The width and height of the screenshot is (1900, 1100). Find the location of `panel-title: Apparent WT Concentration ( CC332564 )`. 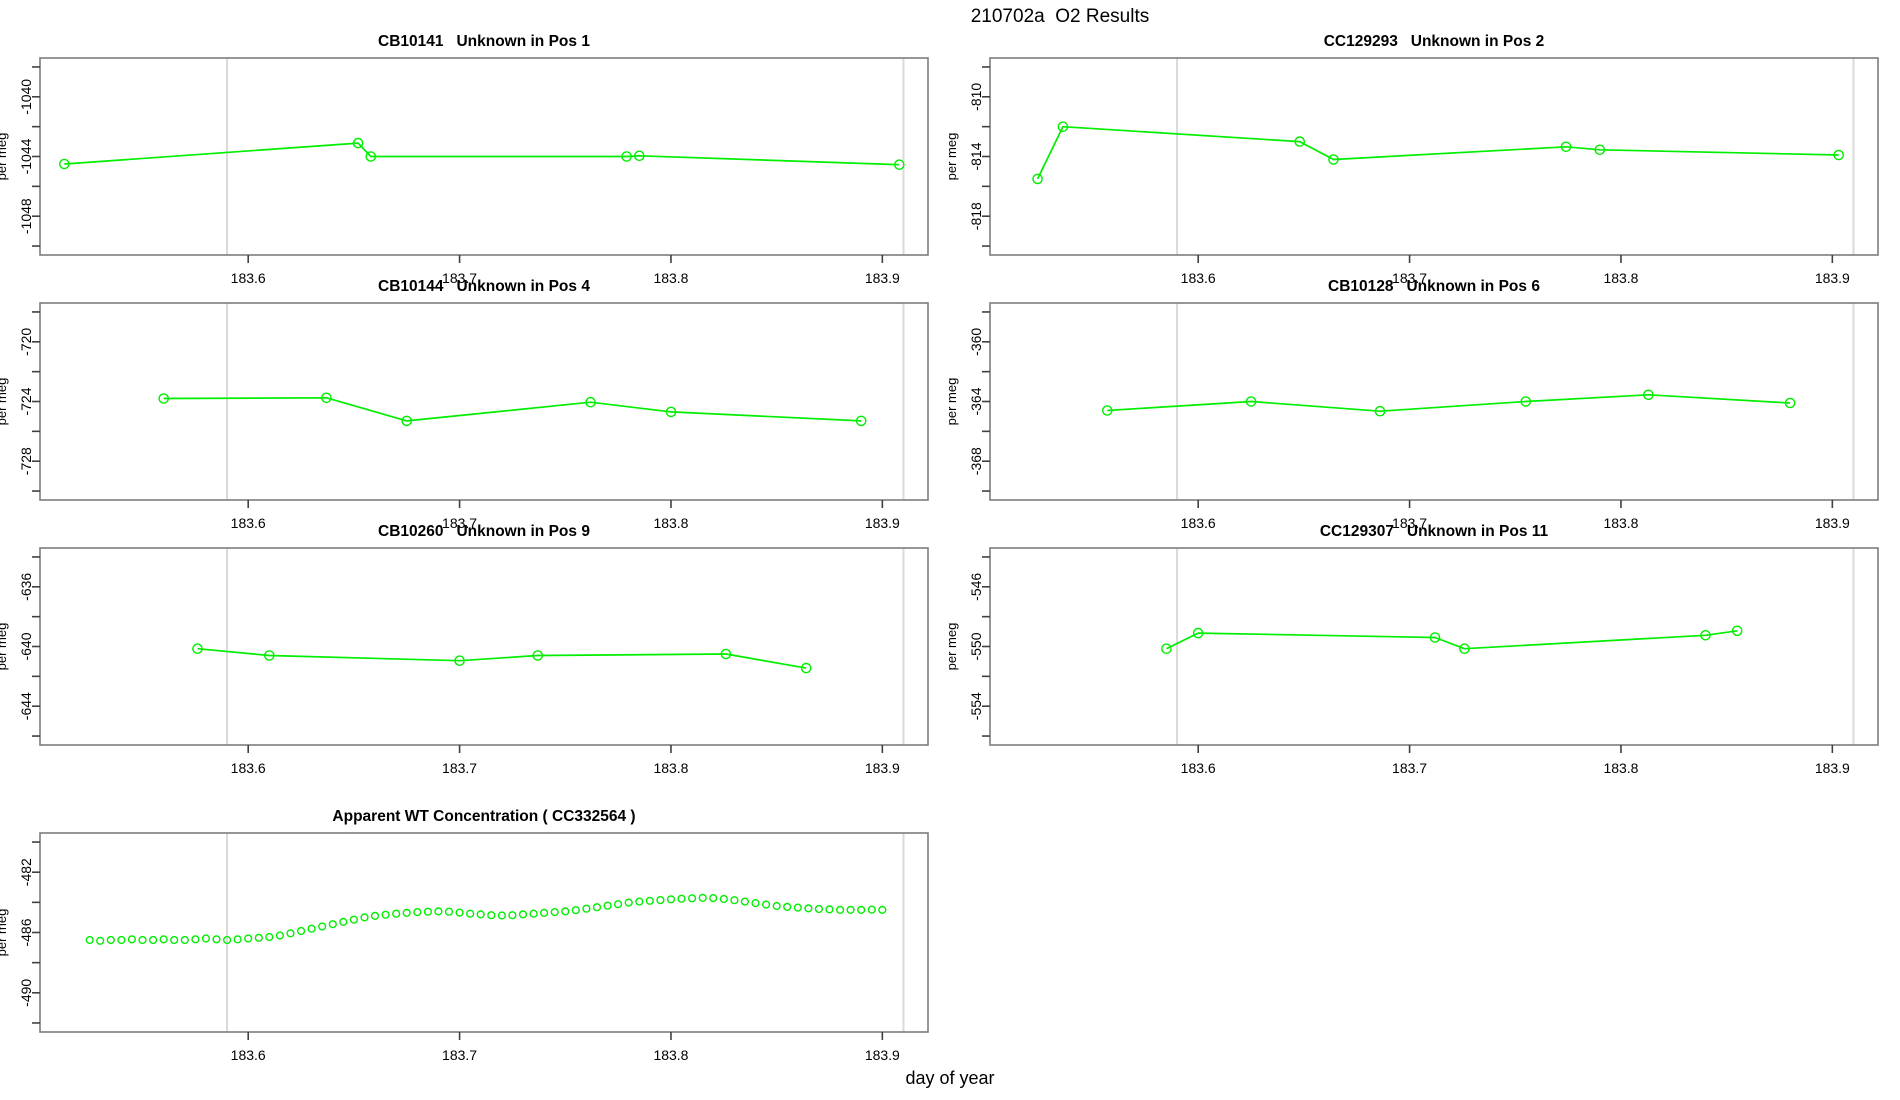

panel-title: Apparent WT Concentration ( CC332564 ) is located at coordinates (483, 816).